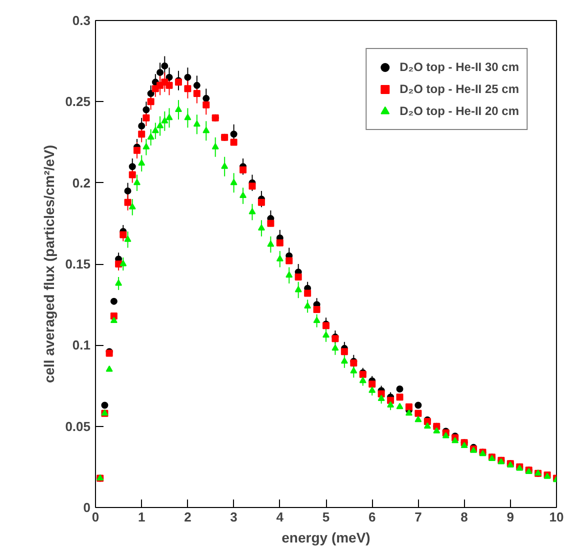 This screenshot has height=552, width=564. Describe the element at coordinates (372, 517) in the screenshot. I see `x-tick-label: 6` at that location.